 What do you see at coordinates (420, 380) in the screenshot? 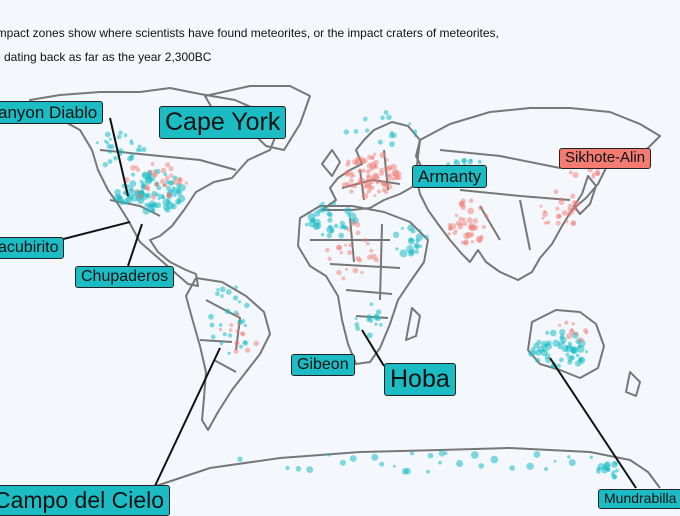
I see `label-hoba: Hoba` at bounding box center [420, 380].